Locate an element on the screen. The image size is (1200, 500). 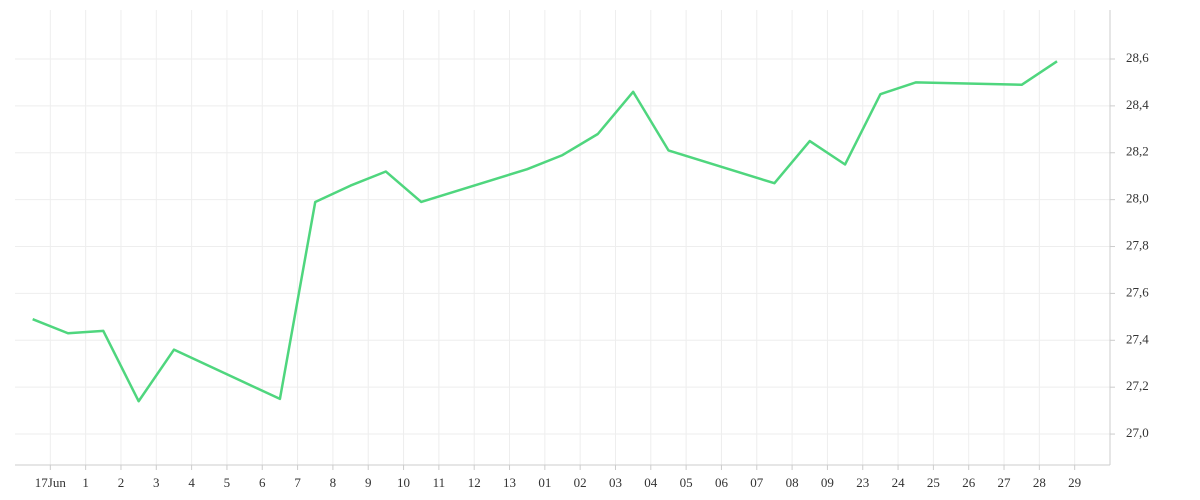
x-tick-label: 23 is located at coordinates (862, 482).